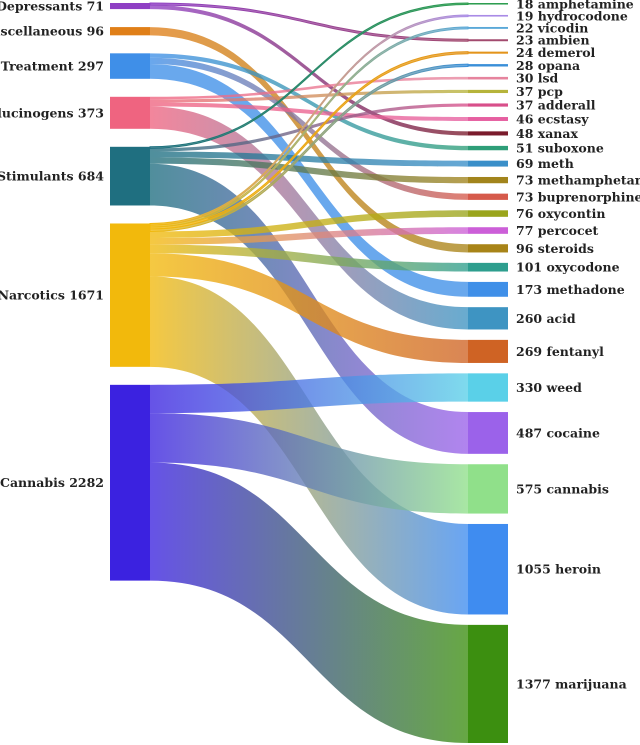 Image resolution: width=640 pixels, height=745 pixels. What do you see at coordinates (548, 65) in the screenshot?
I see `target-label-opana: 28 opana` at bounding box center [548, 65].